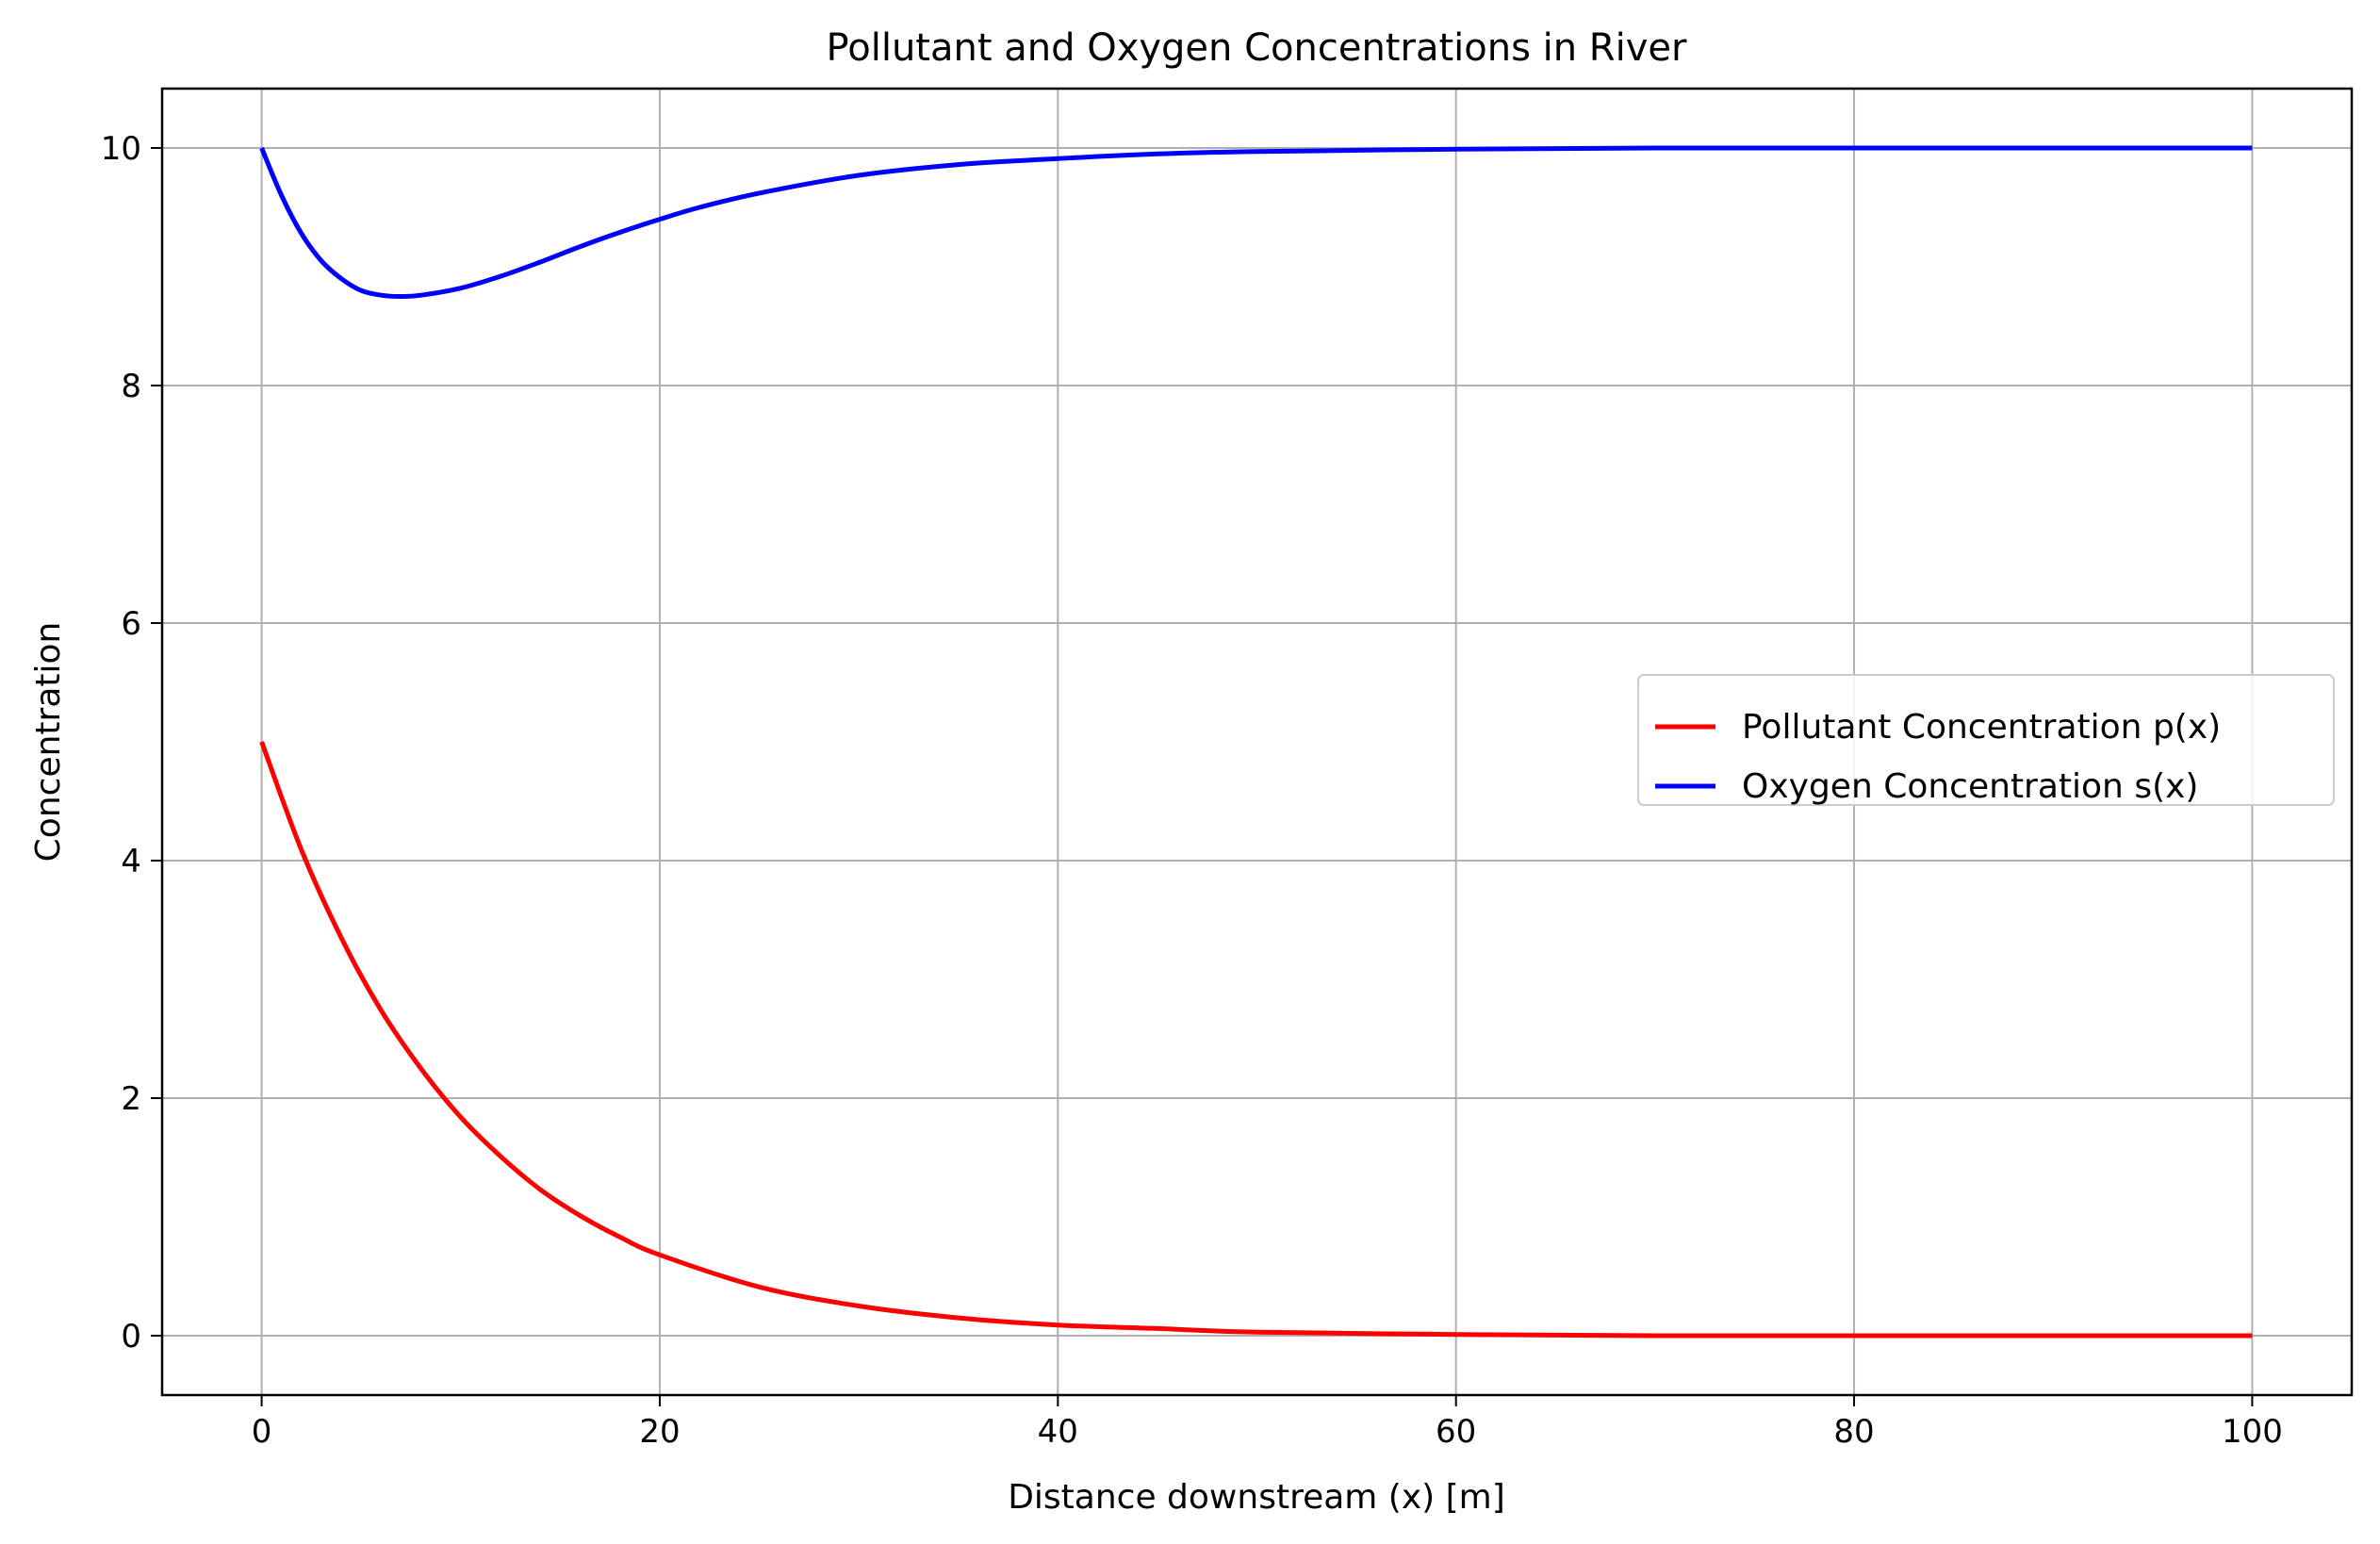 This screenshot has height=1544, width=2380. What do you see at coordinates (1981, 727) in the screenshot?
I see `legend-entry-label: Pollutant Concentration p(x)` at bounding box center [1981, 727].